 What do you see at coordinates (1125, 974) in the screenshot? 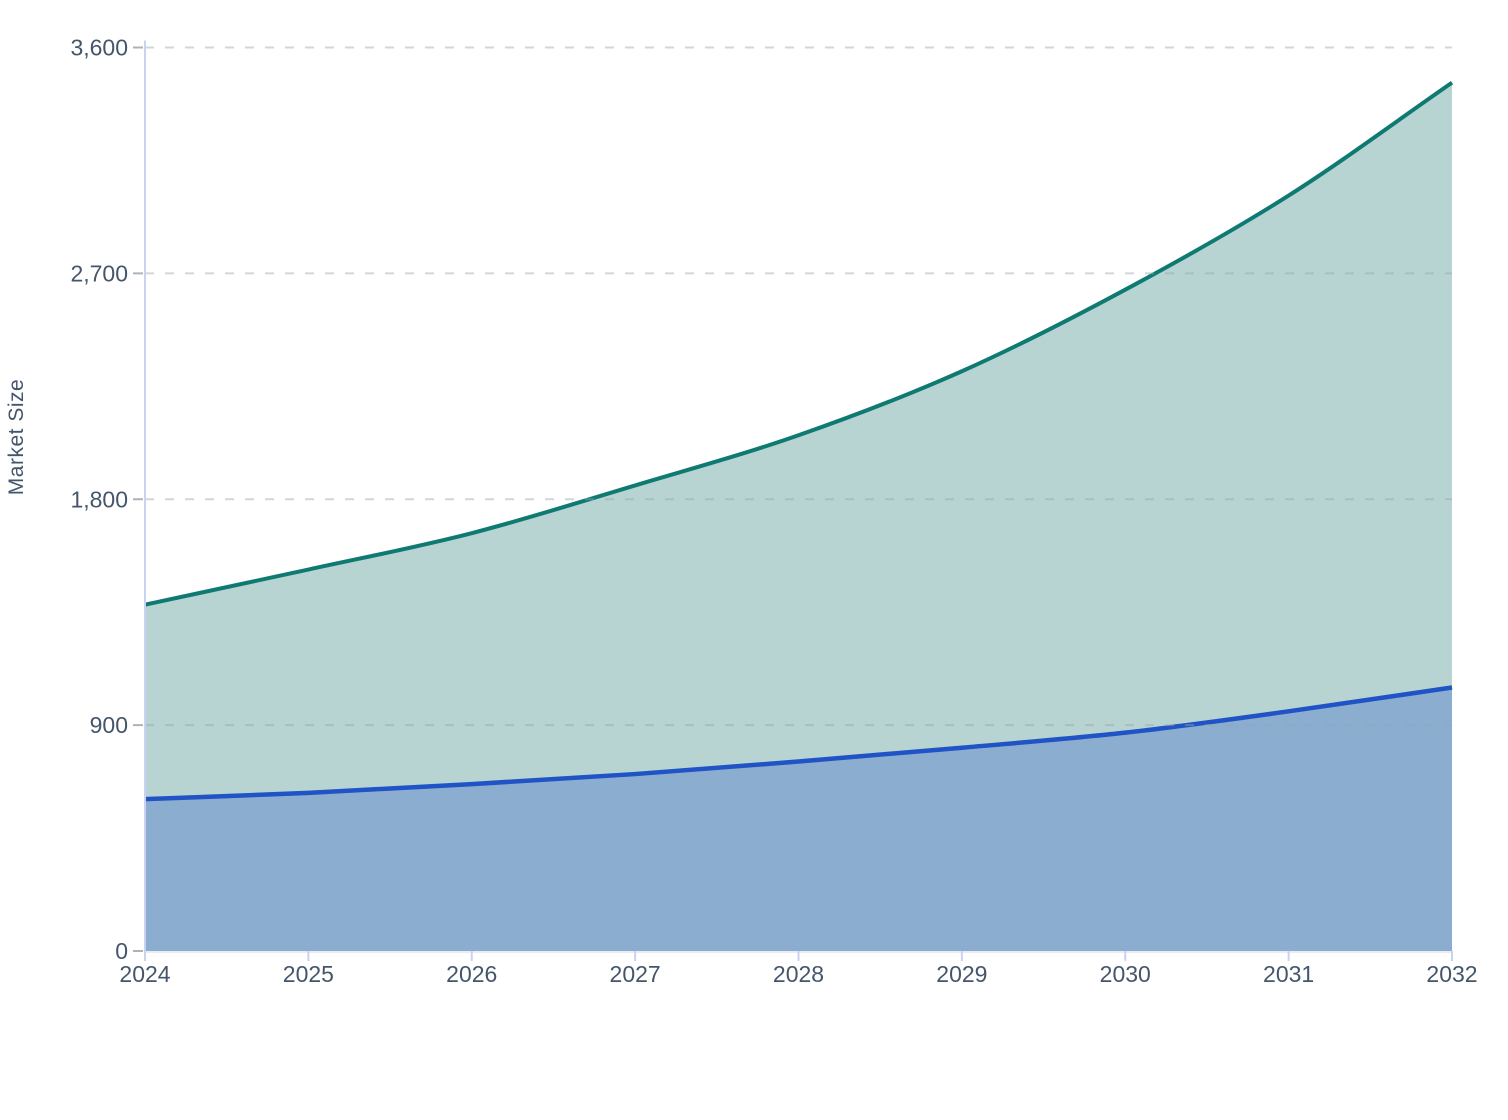
I see `x-tick-label: 2030` at bounding box center [1125, 974].